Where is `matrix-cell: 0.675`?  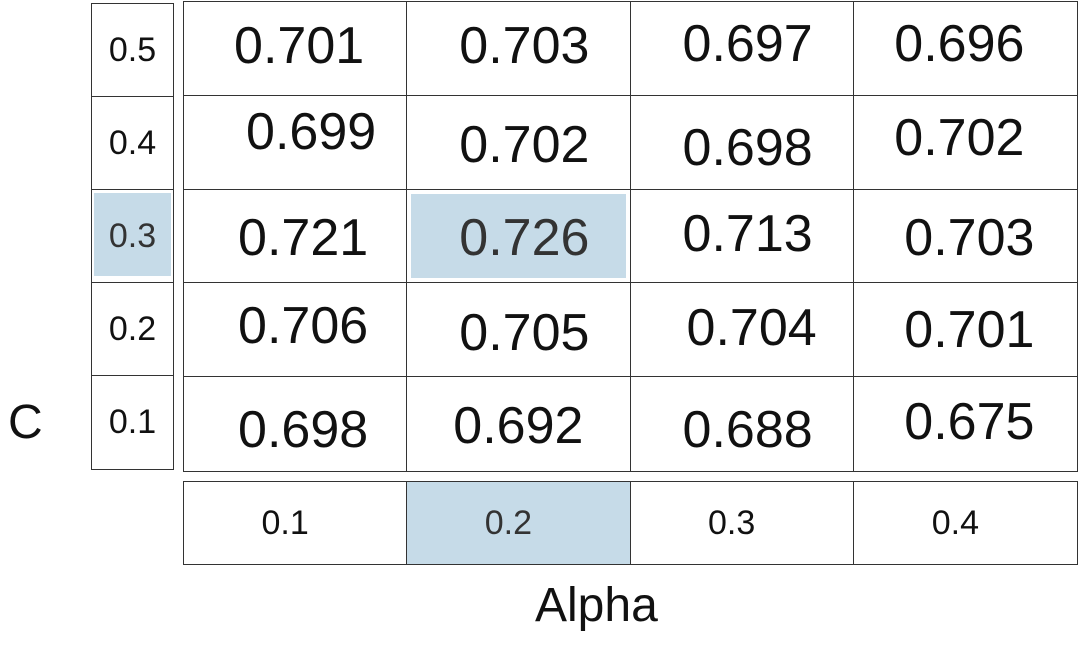 matrix-cell: 0.675 is located at coordinates (965, 424).